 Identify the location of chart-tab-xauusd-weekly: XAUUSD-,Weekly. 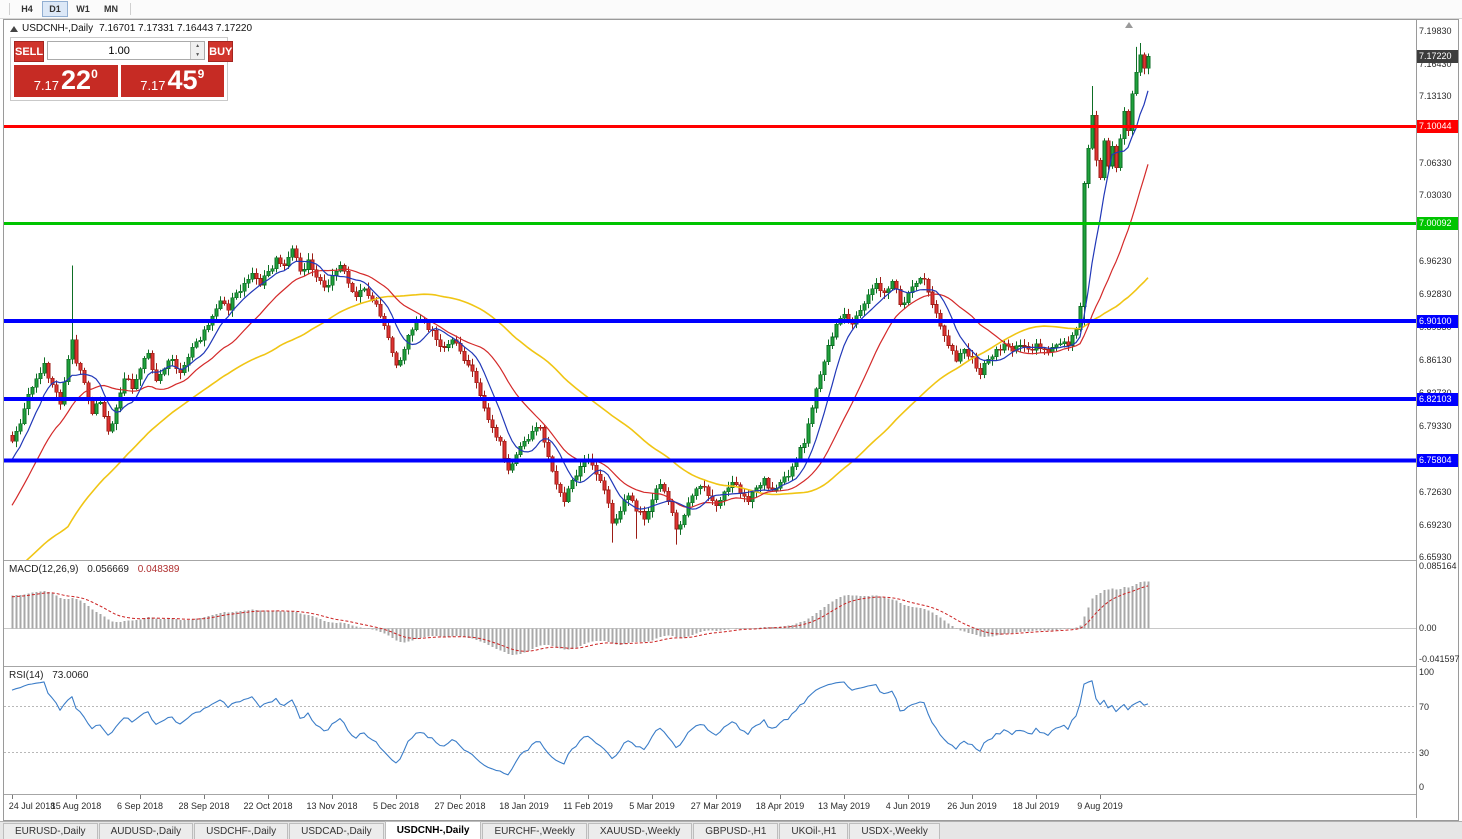
(640, 831).